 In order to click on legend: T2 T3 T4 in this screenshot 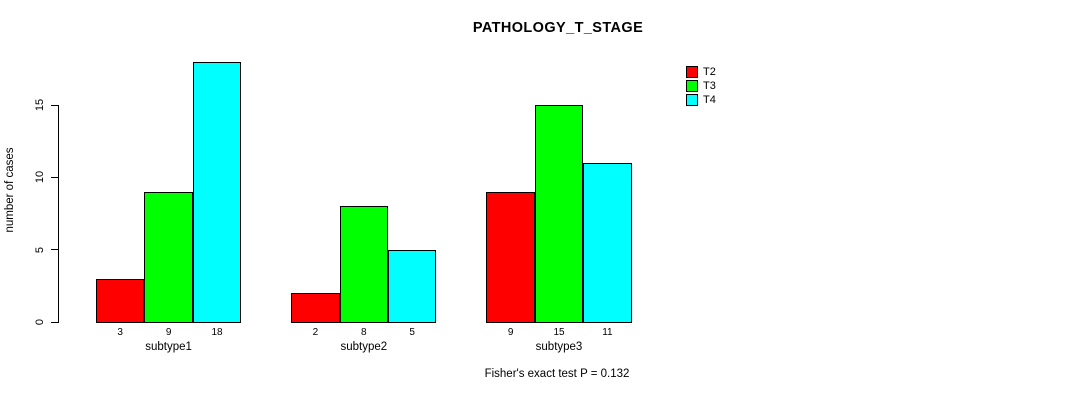, I will do `click(701, 86)`.